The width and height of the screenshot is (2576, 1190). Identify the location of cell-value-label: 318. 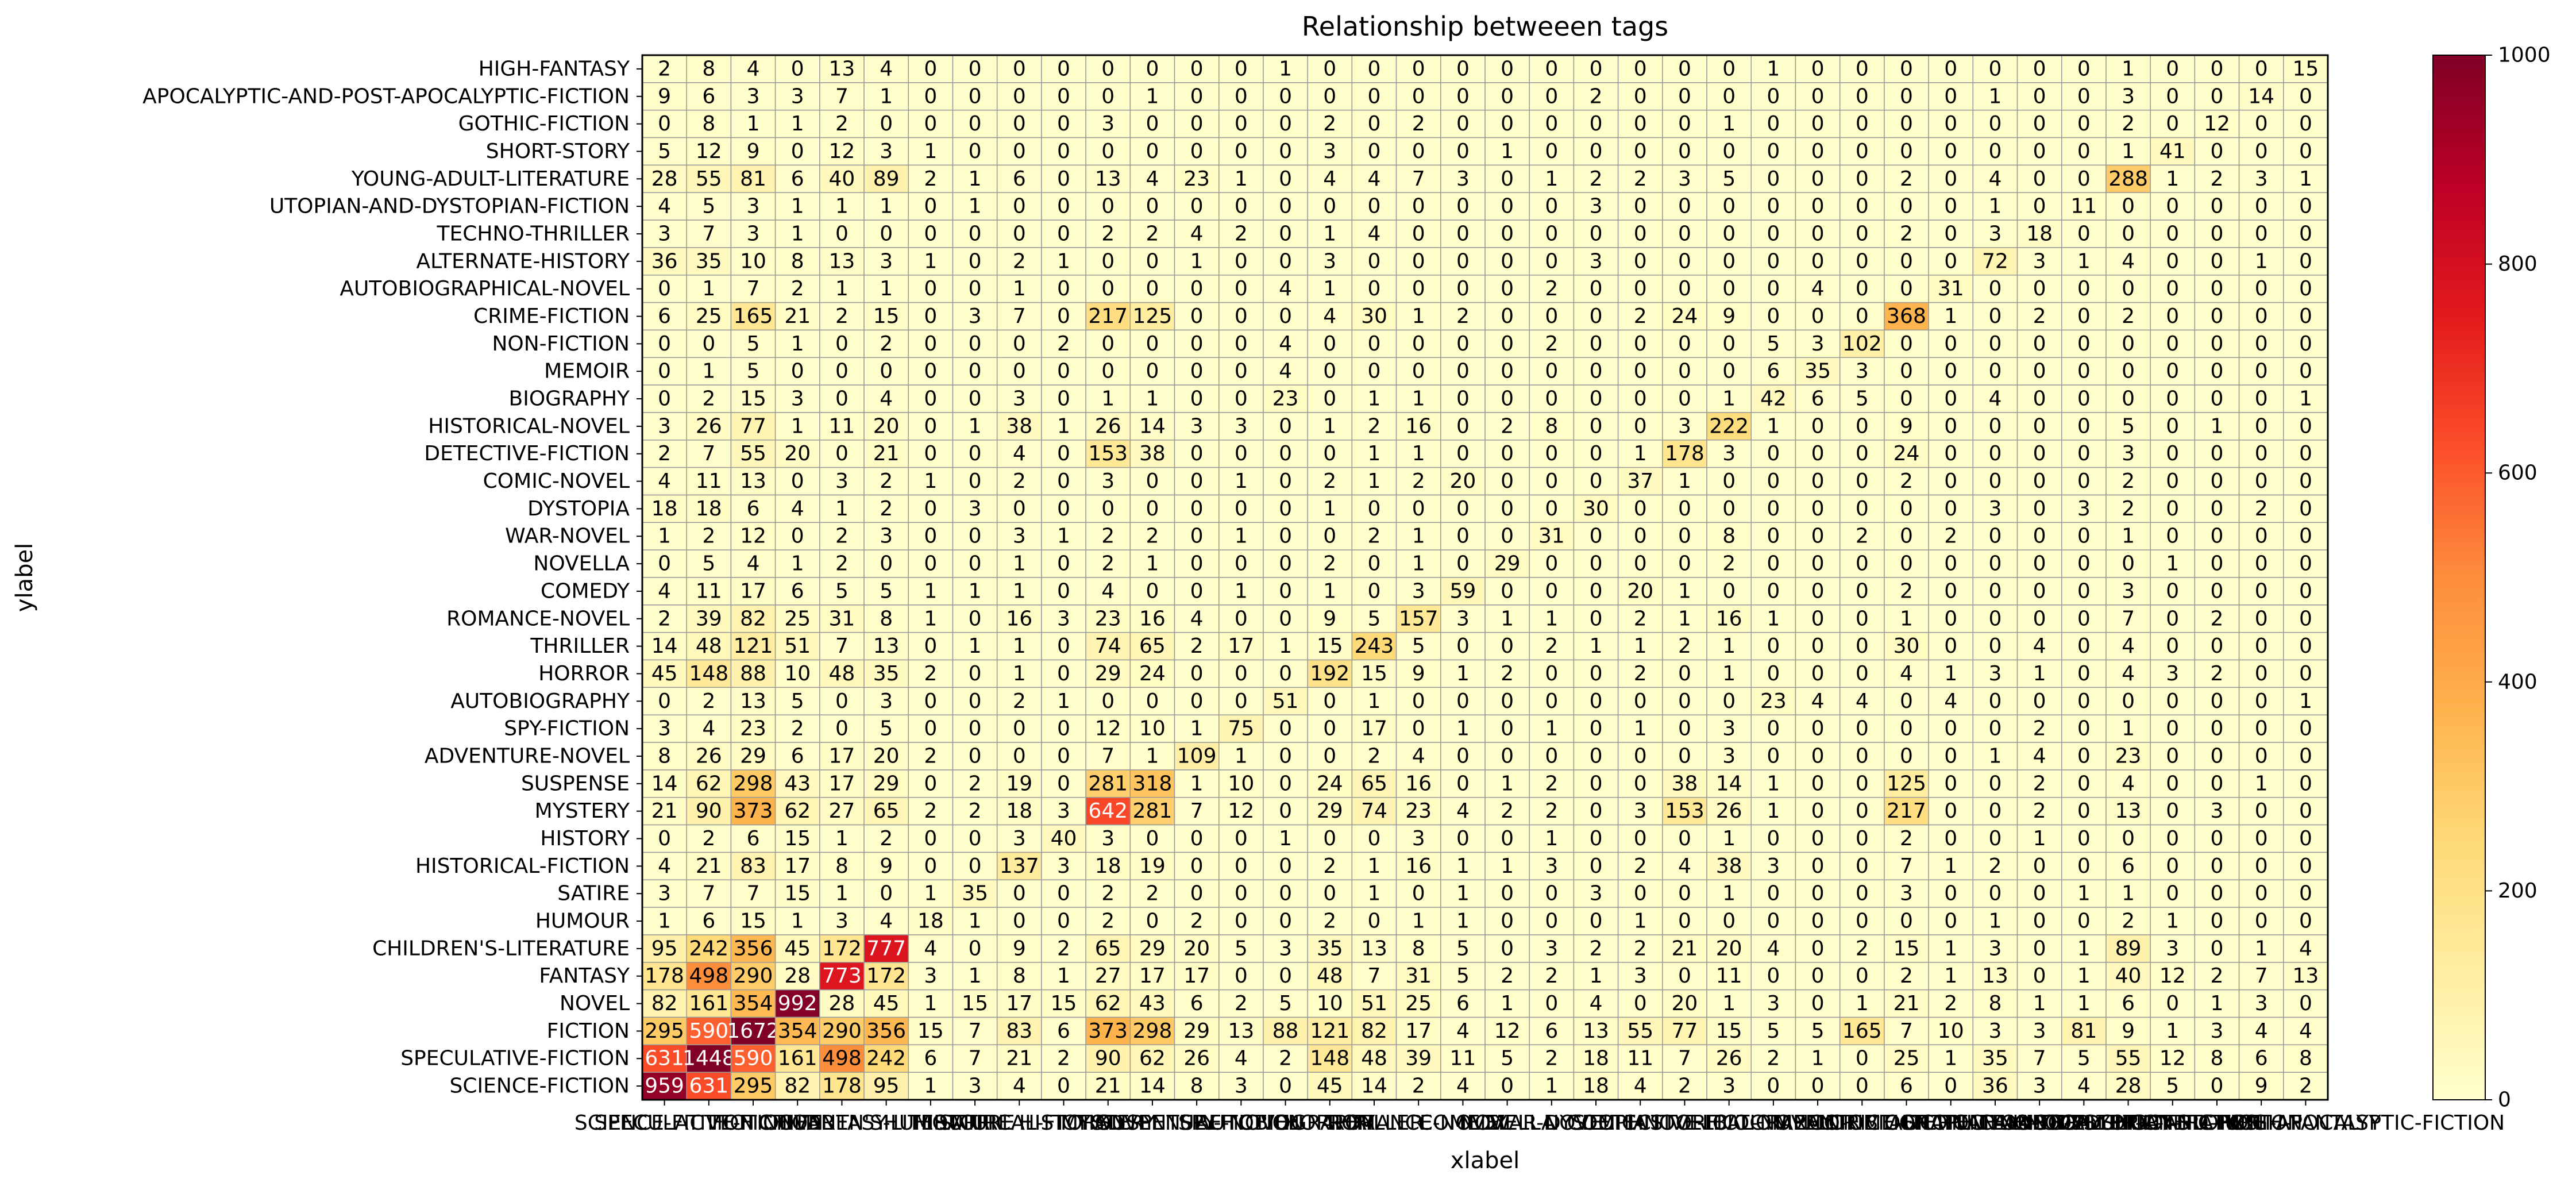
(1153, 783).